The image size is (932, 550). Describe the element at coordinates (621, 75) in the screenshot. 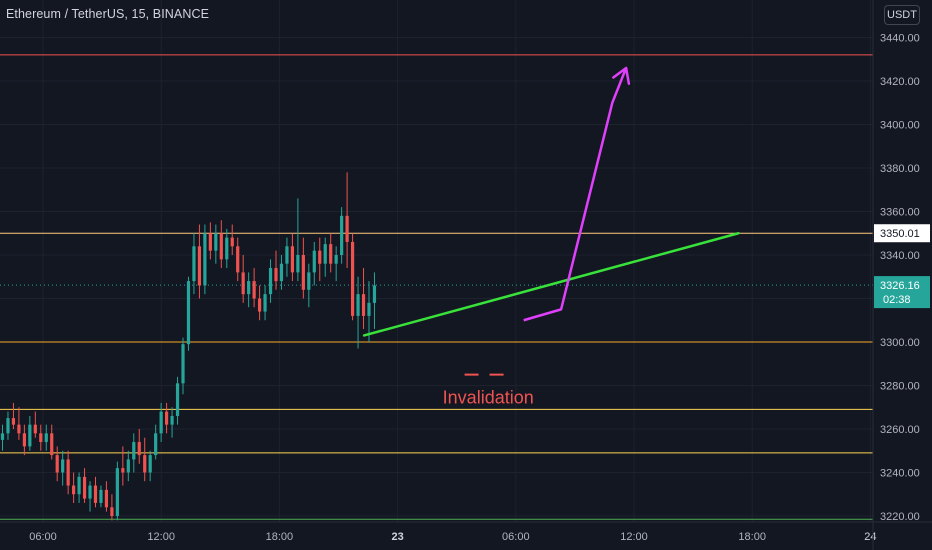

I see `projection-arrow-head` at that location.